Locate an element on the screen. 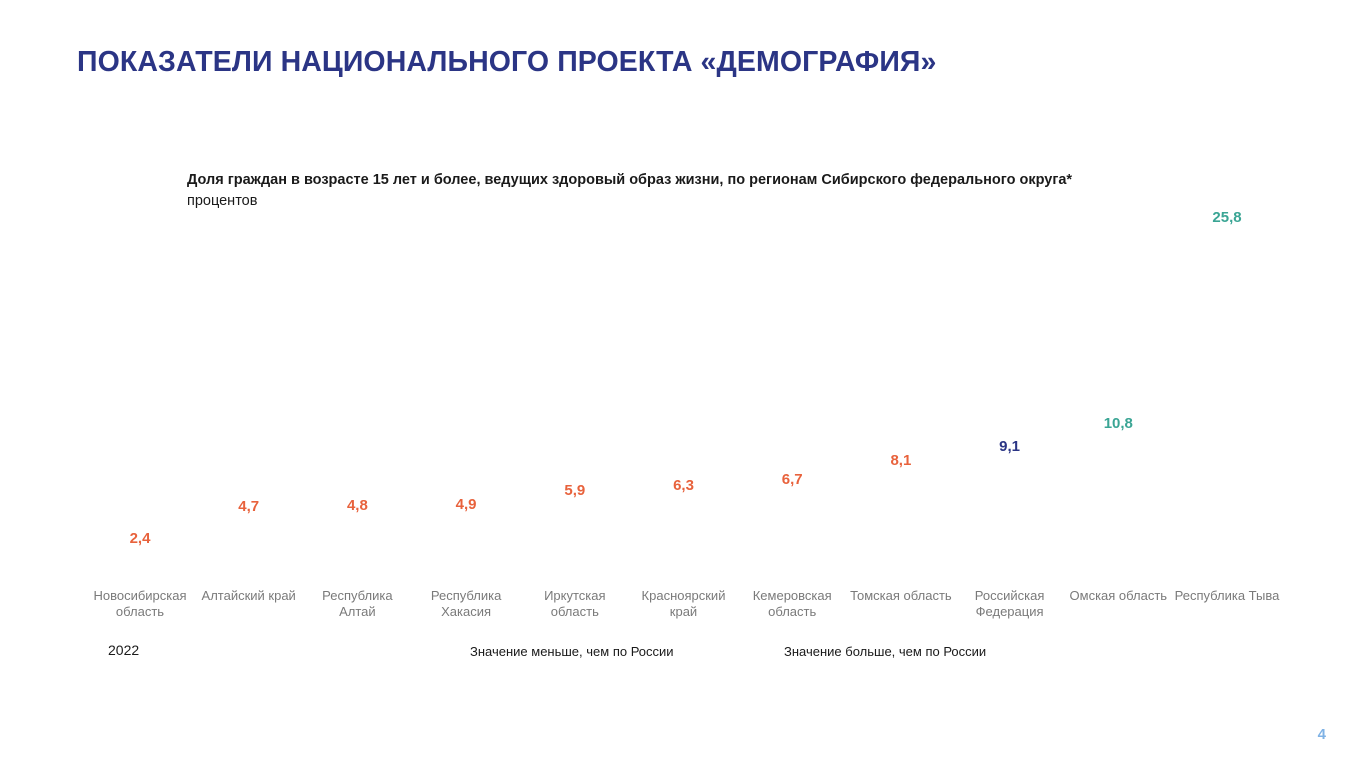  year-label: 2022 is located at coordinates (124, 650).